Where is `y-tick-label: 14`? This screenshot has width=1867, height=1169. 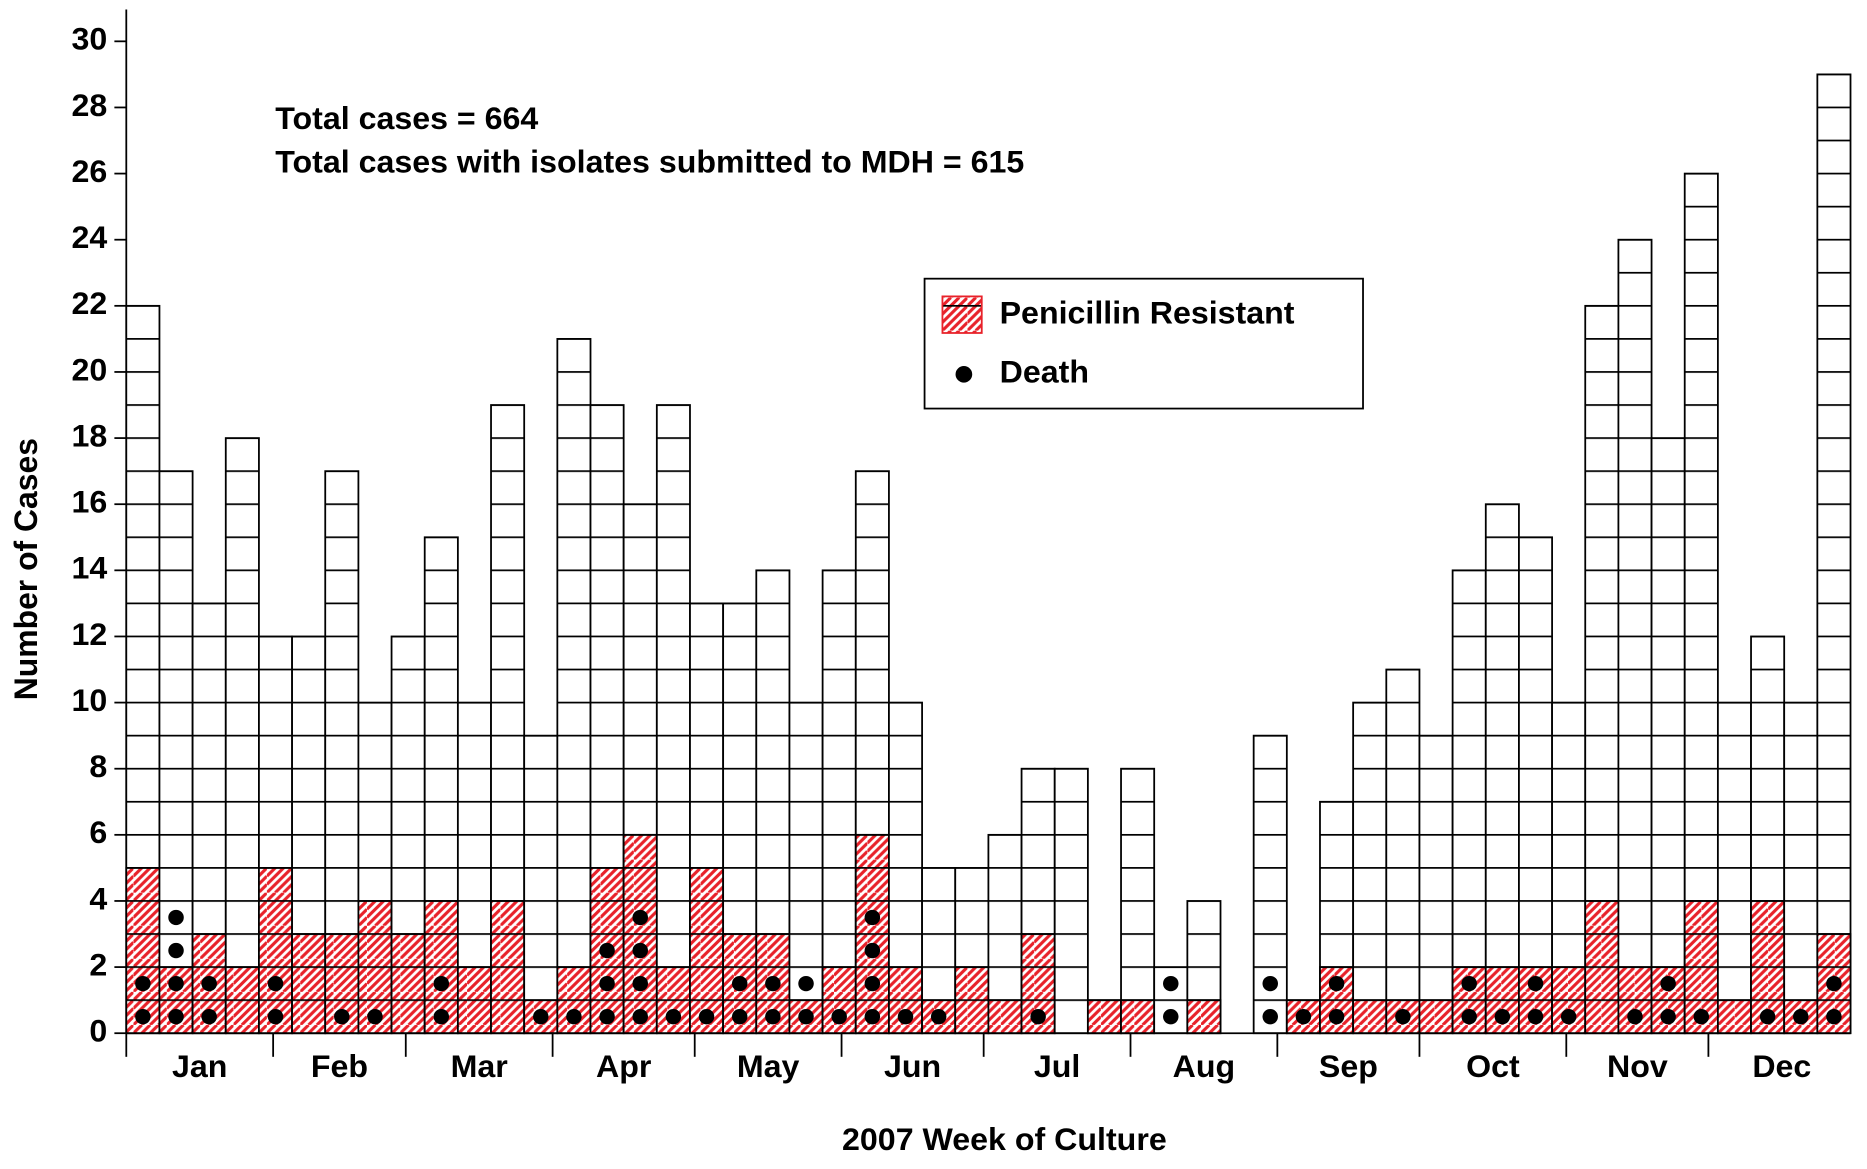 y-tick-label: 14 is located at coordinates (89, 568).